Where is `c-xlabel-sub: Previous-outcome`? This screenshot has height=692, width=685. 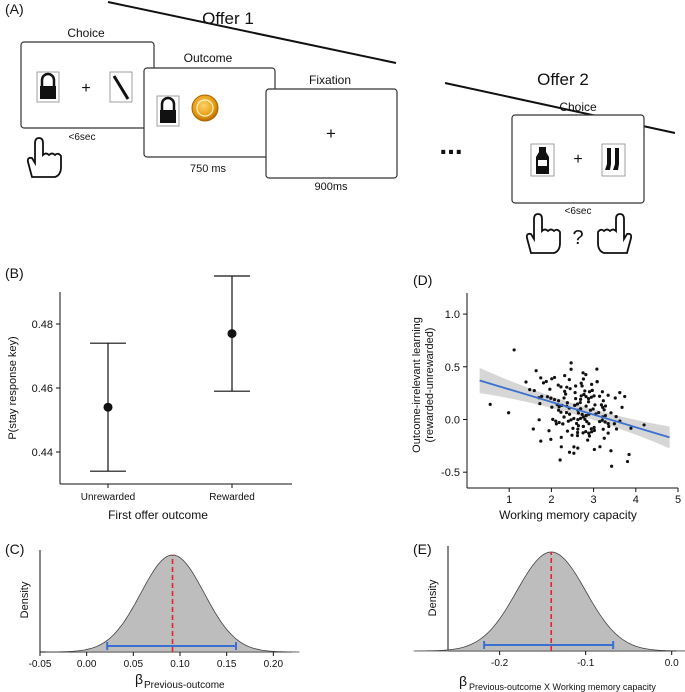 c-xlabel-sub: Previous-outcome is located at coordinates (184, 685).